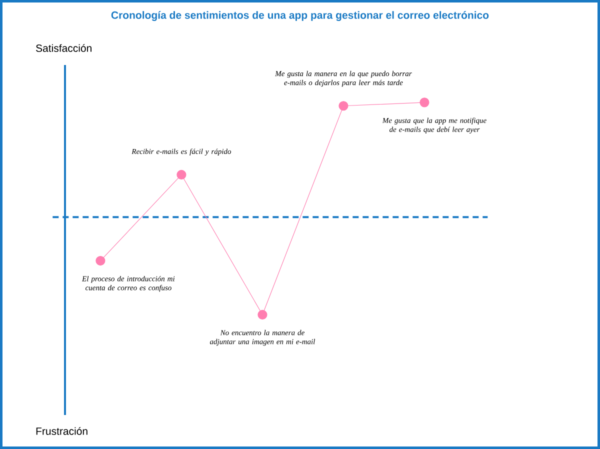 This screenshot has height=449, width=600. Describe the element at coordinates (62, 431) in the screenshot. I see `text: Frustración` at that location.